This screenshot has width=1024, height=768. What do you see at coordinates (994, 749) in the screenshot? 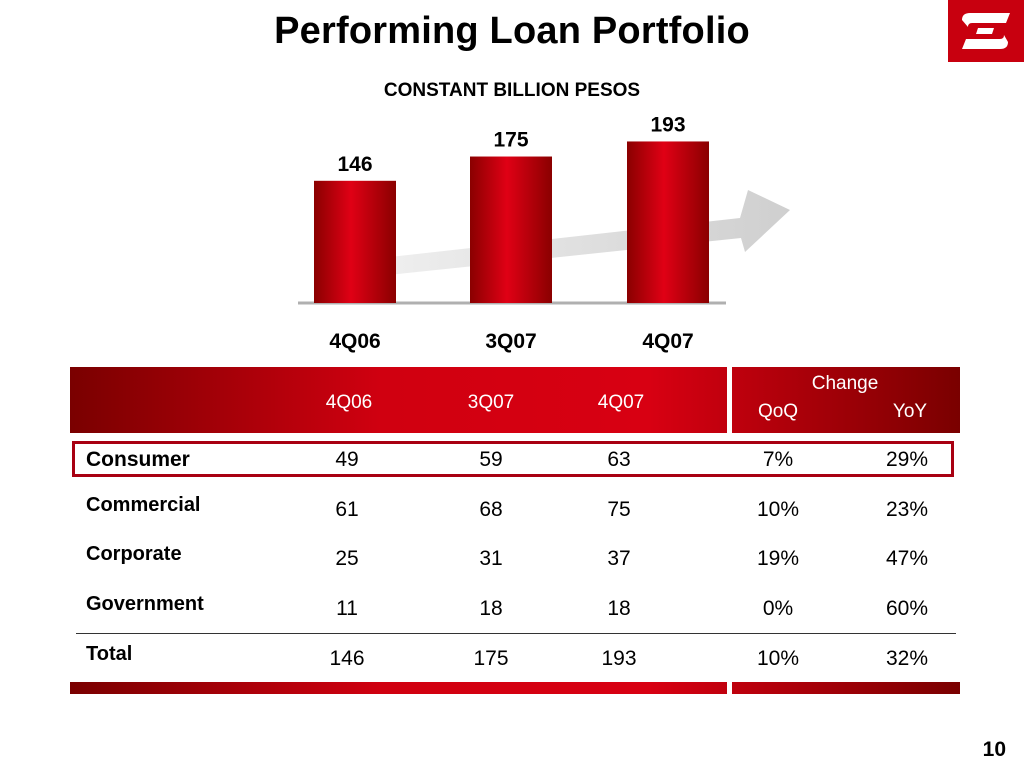
I see `page-number: 10` at bounding box center [994, 749].